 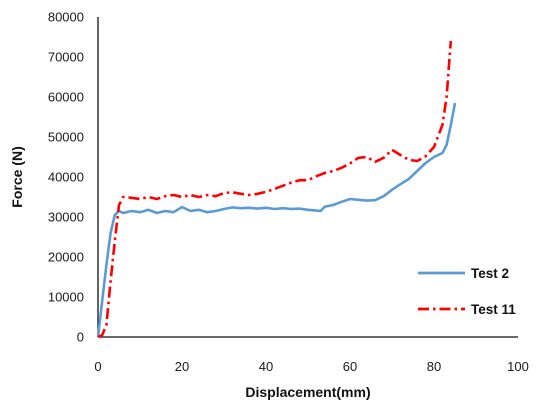 I want to click on y-tick-label: 0, so click(x=80, y=337).